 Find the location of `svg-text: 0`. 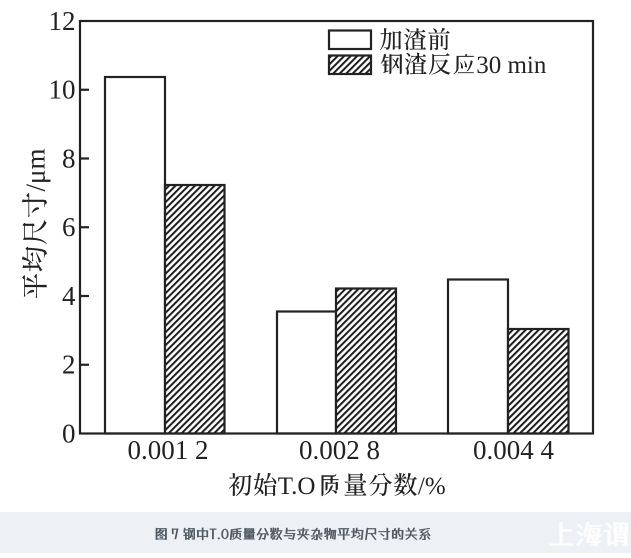

svg-text: 0 is located at coordinates (69, 433).